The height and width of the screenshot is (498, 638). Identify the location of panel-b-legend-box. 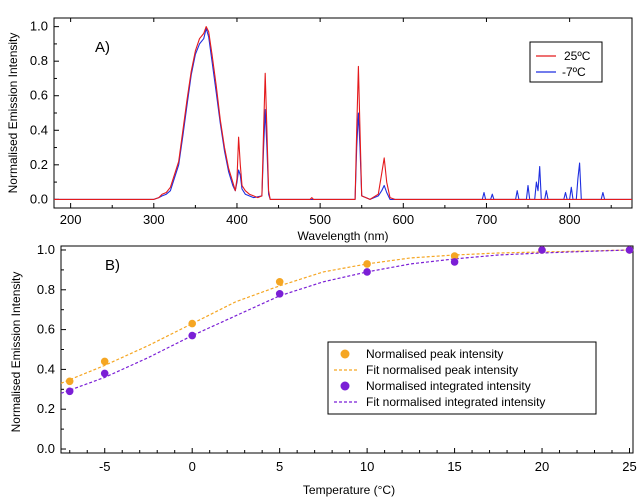
(462, 378).